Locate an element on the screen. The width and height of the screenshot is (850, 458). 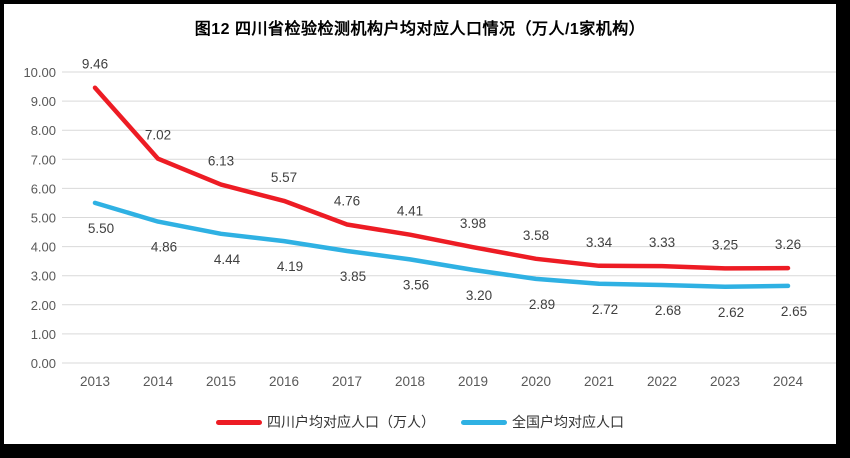
x-tick-label: 2021 is located at coordinates (599, 381).